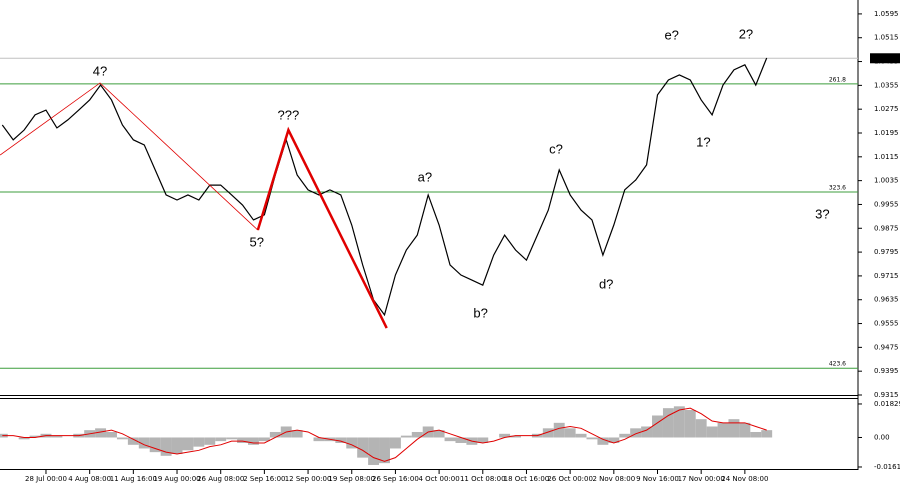  What do you see at coordinates (220, 479) in the screenshot?
I see `x-tick-label: 26 Aug 08:00` at bounding box center [220, 479].